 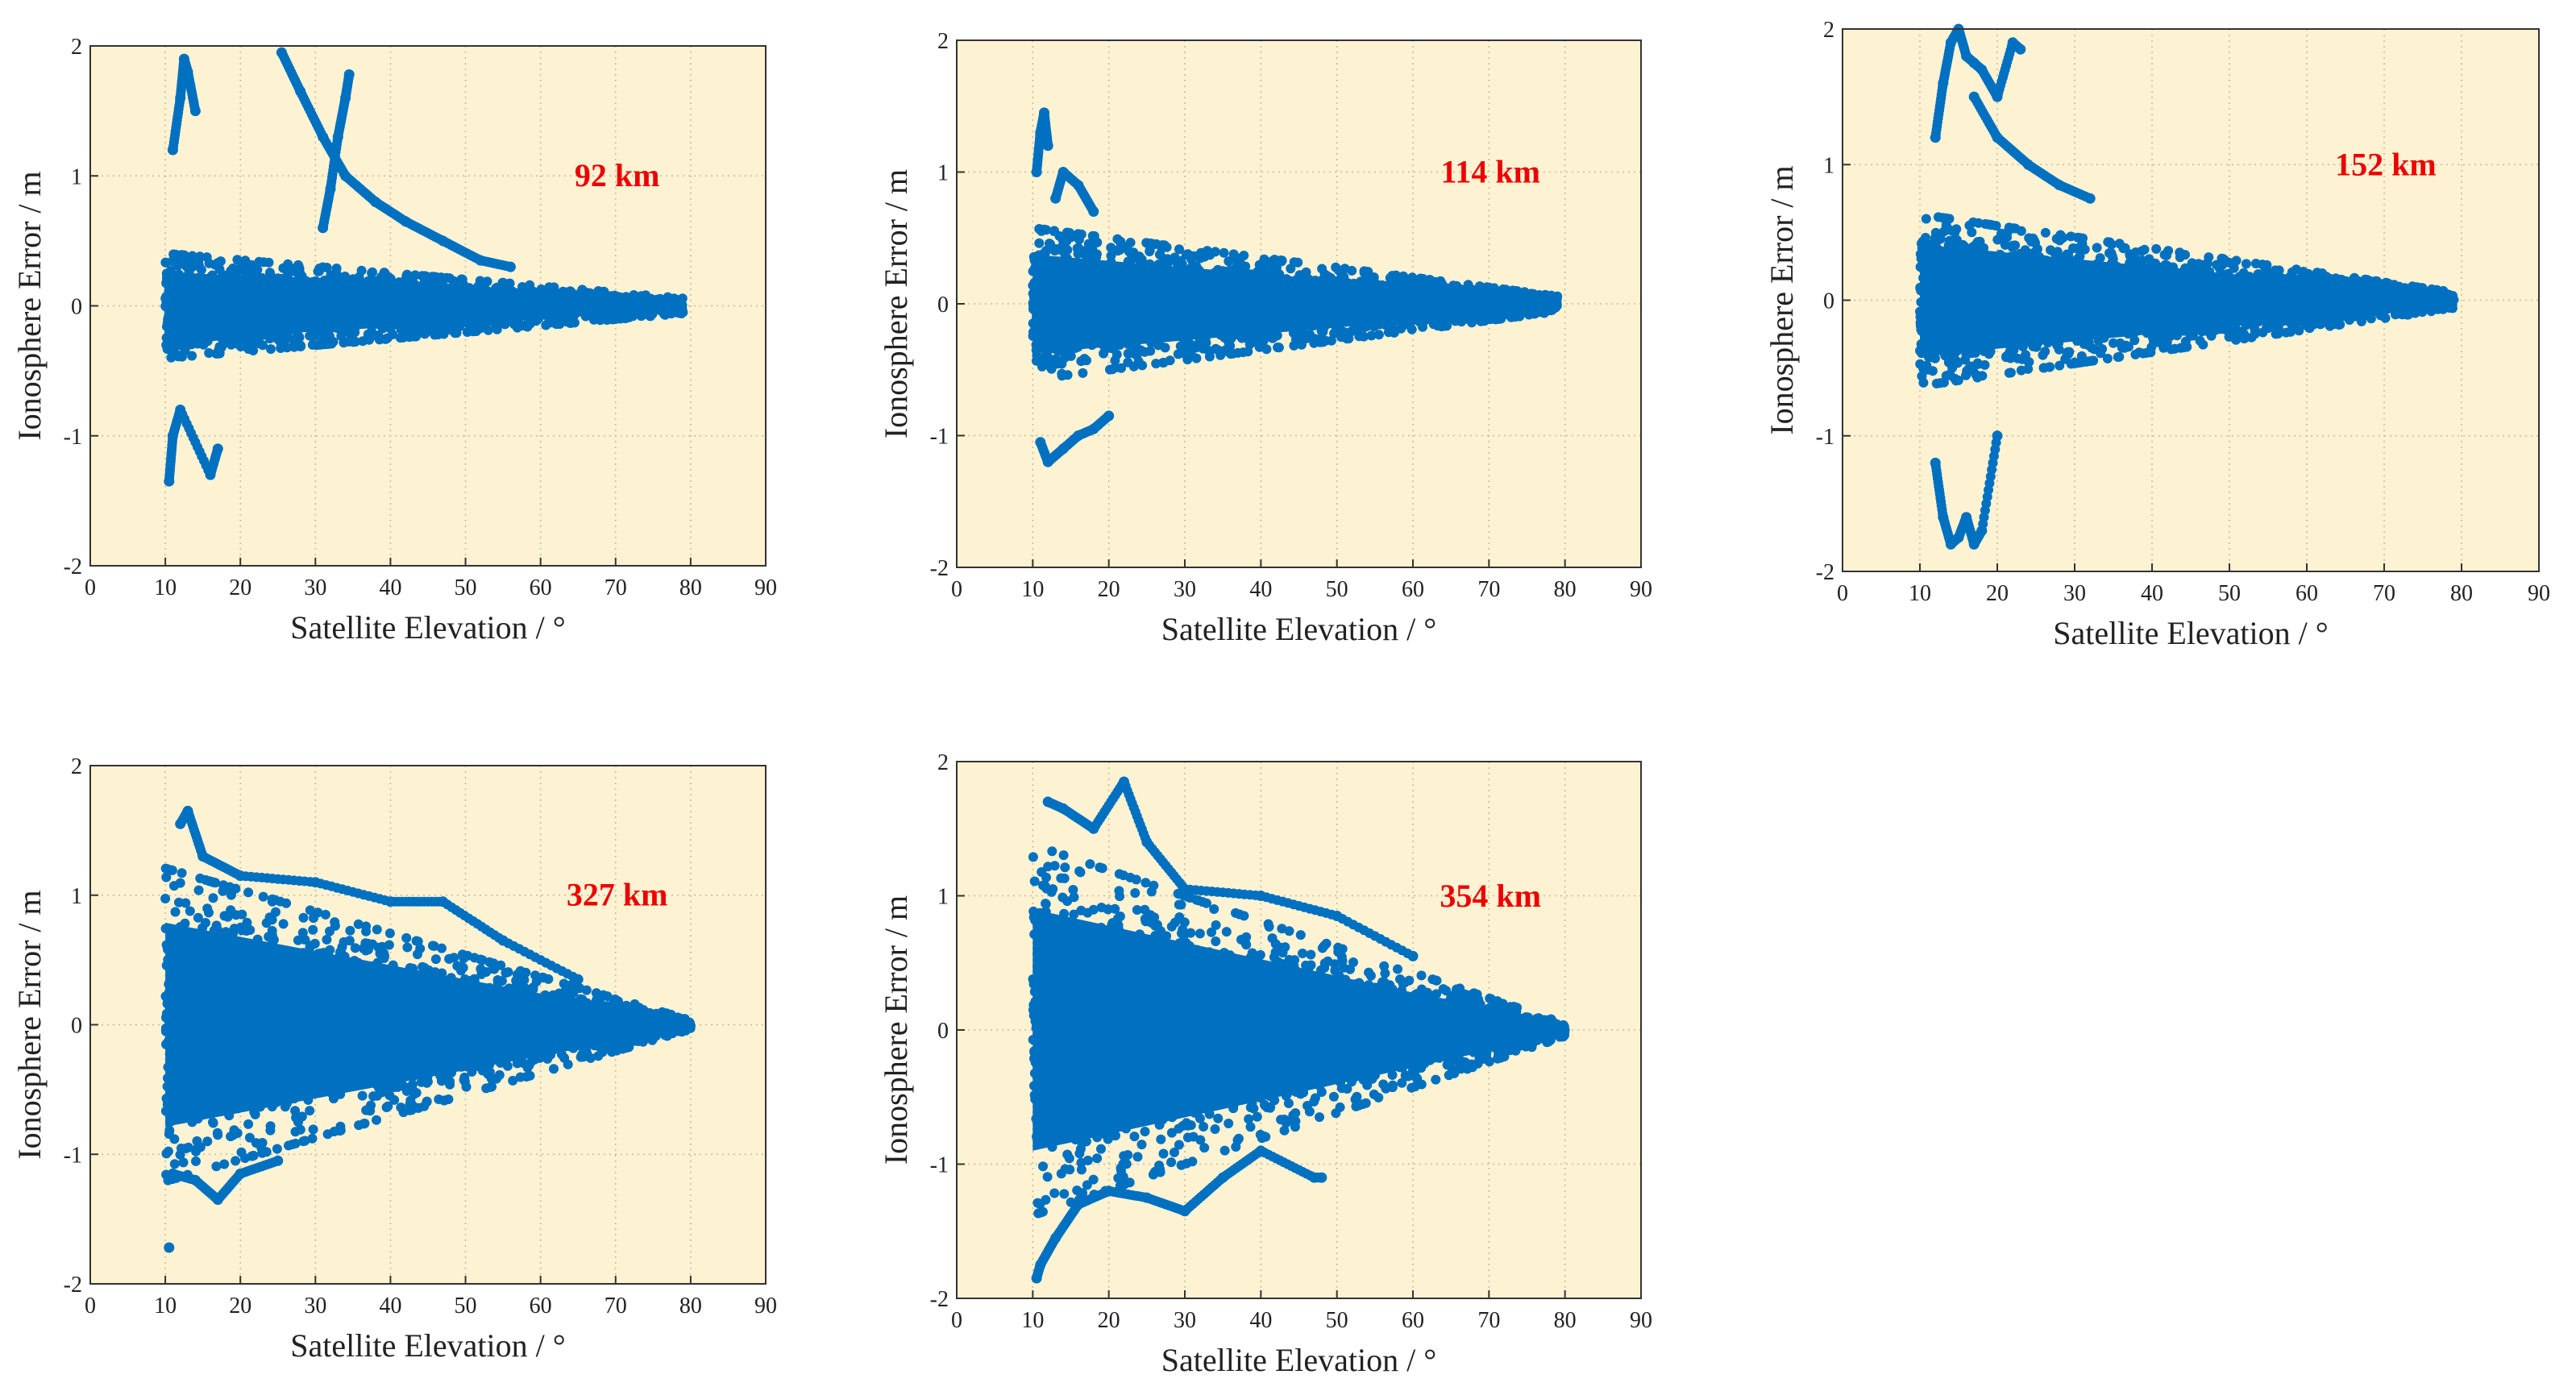 I want to click on y-tick-label: -2, so click(x=73, y=567).